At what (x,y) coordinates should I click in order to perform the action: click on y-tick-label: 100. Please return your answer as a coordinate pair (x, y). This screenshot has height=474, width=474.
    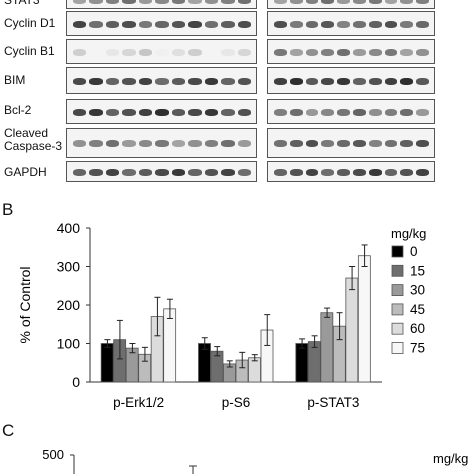
    Looking at the image, I should click on (69, 344).